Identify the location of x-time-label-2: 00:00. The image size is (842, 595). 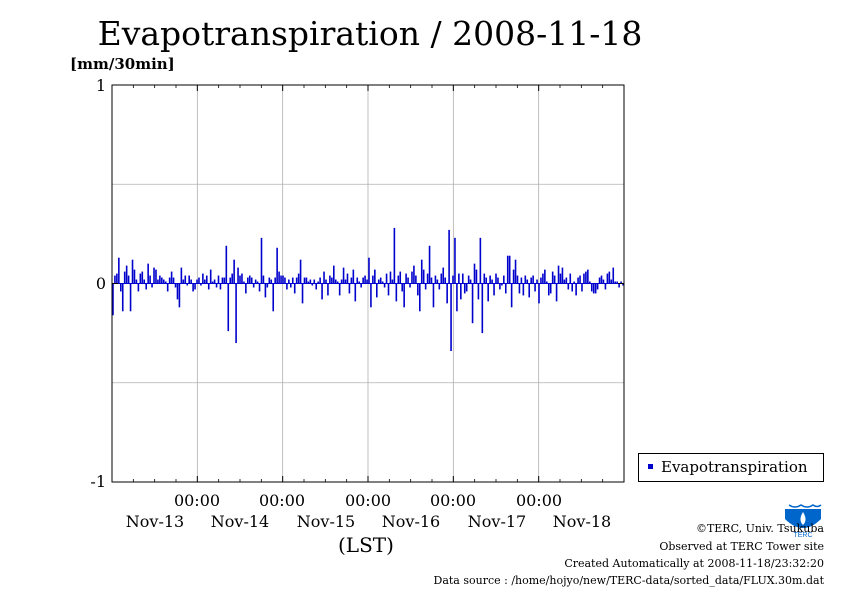
(282, 500).